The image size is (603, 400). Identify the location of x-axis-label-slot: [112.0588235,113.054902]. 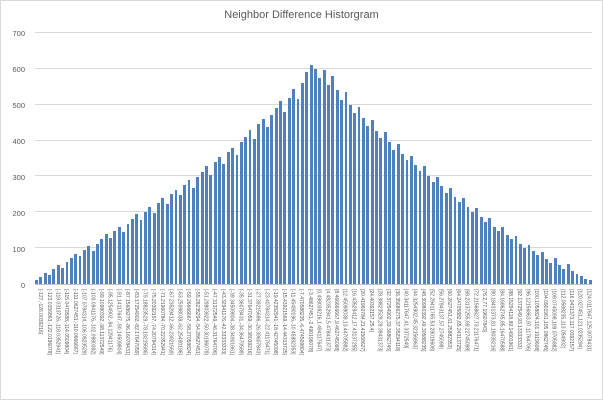
(561, 342).